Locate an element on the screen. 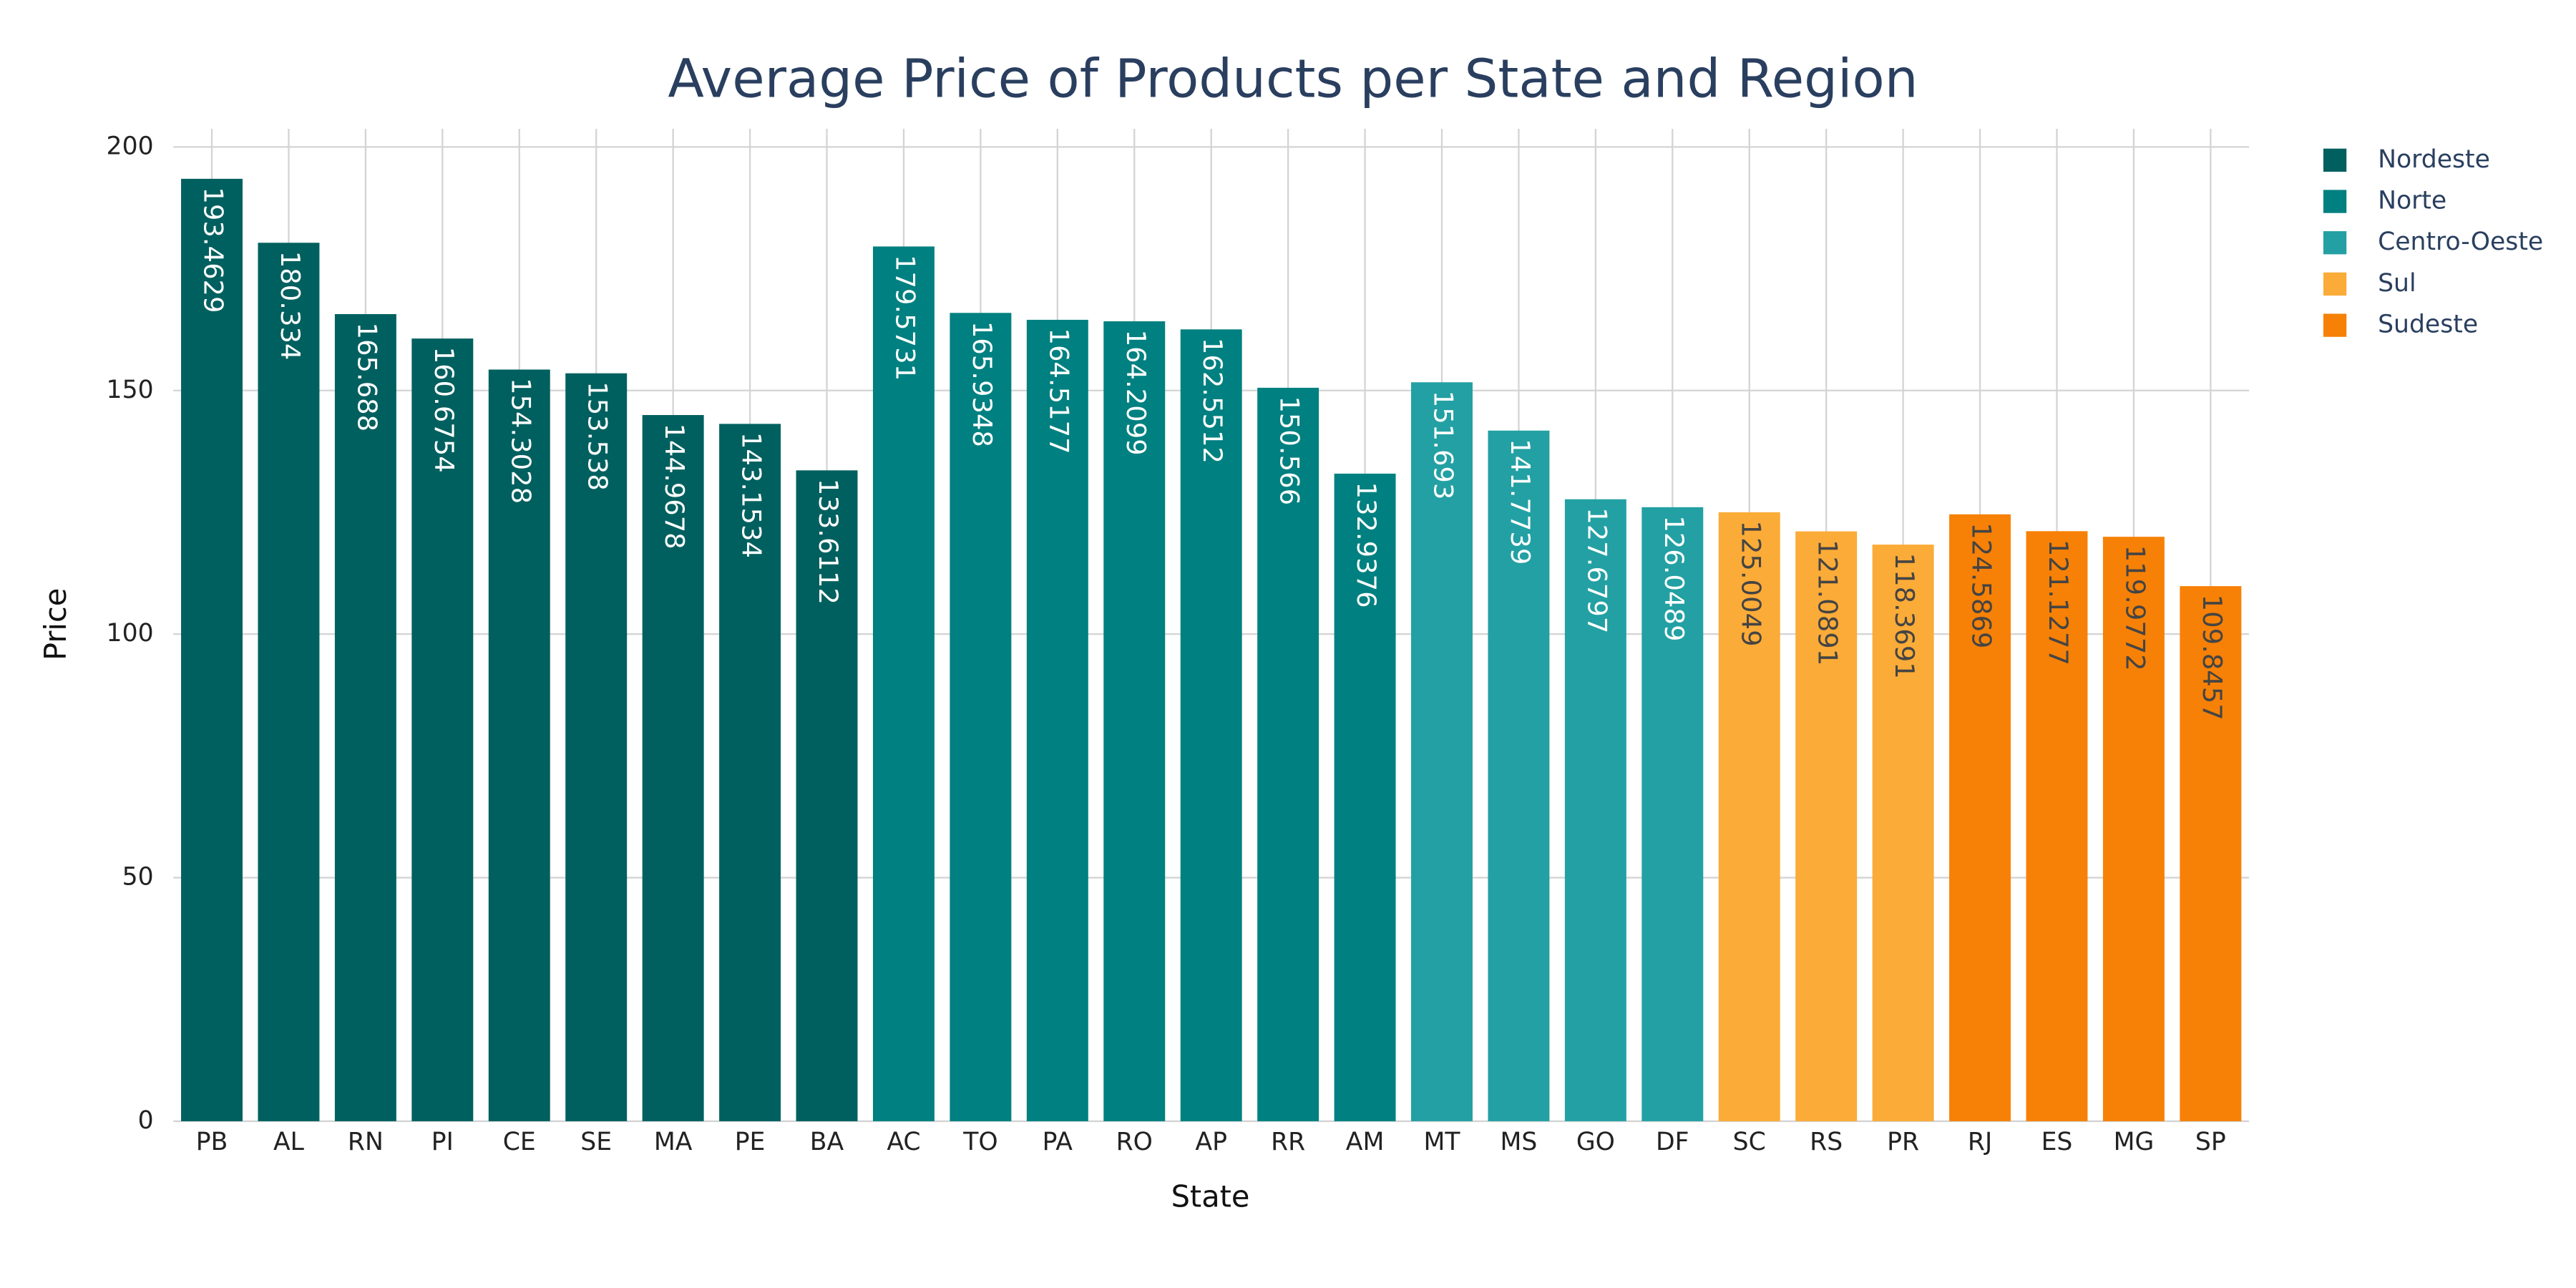 The height and width of the screenshot is (1288, 2576). value-label: 144.9678 is located at coordinates (674, 487).